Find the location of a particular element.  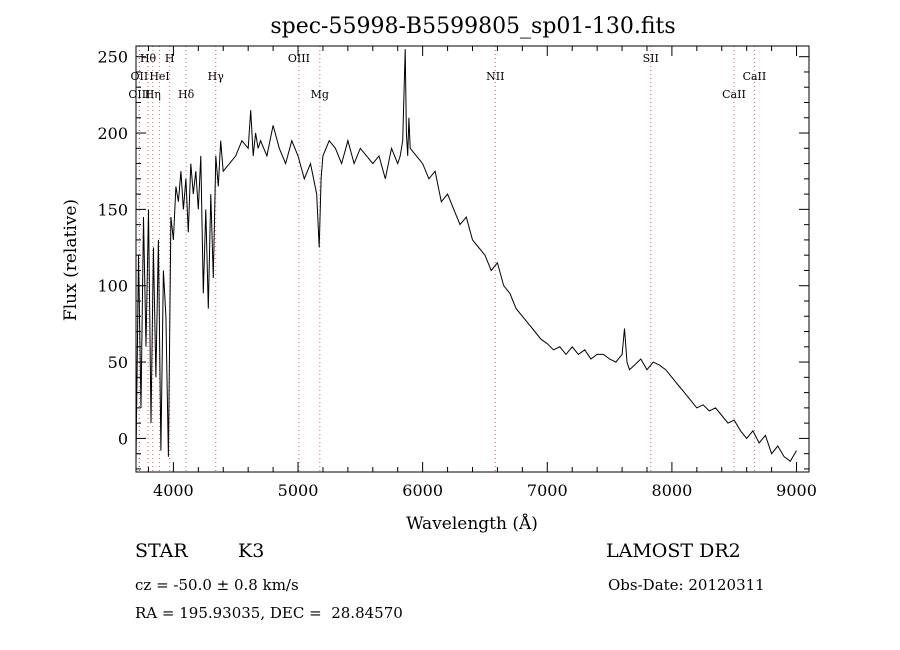

line-marker-label-3: HeI is located at coordinates (159, 76).